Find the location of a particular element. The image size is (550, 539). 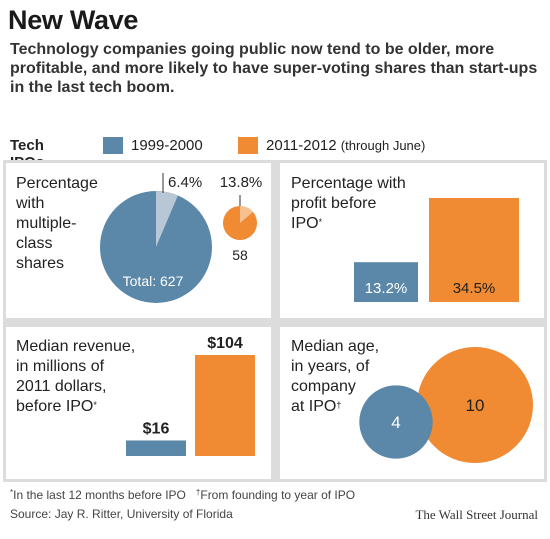

revenue-bar-2011-2012 is located at coordinates (225, 405).